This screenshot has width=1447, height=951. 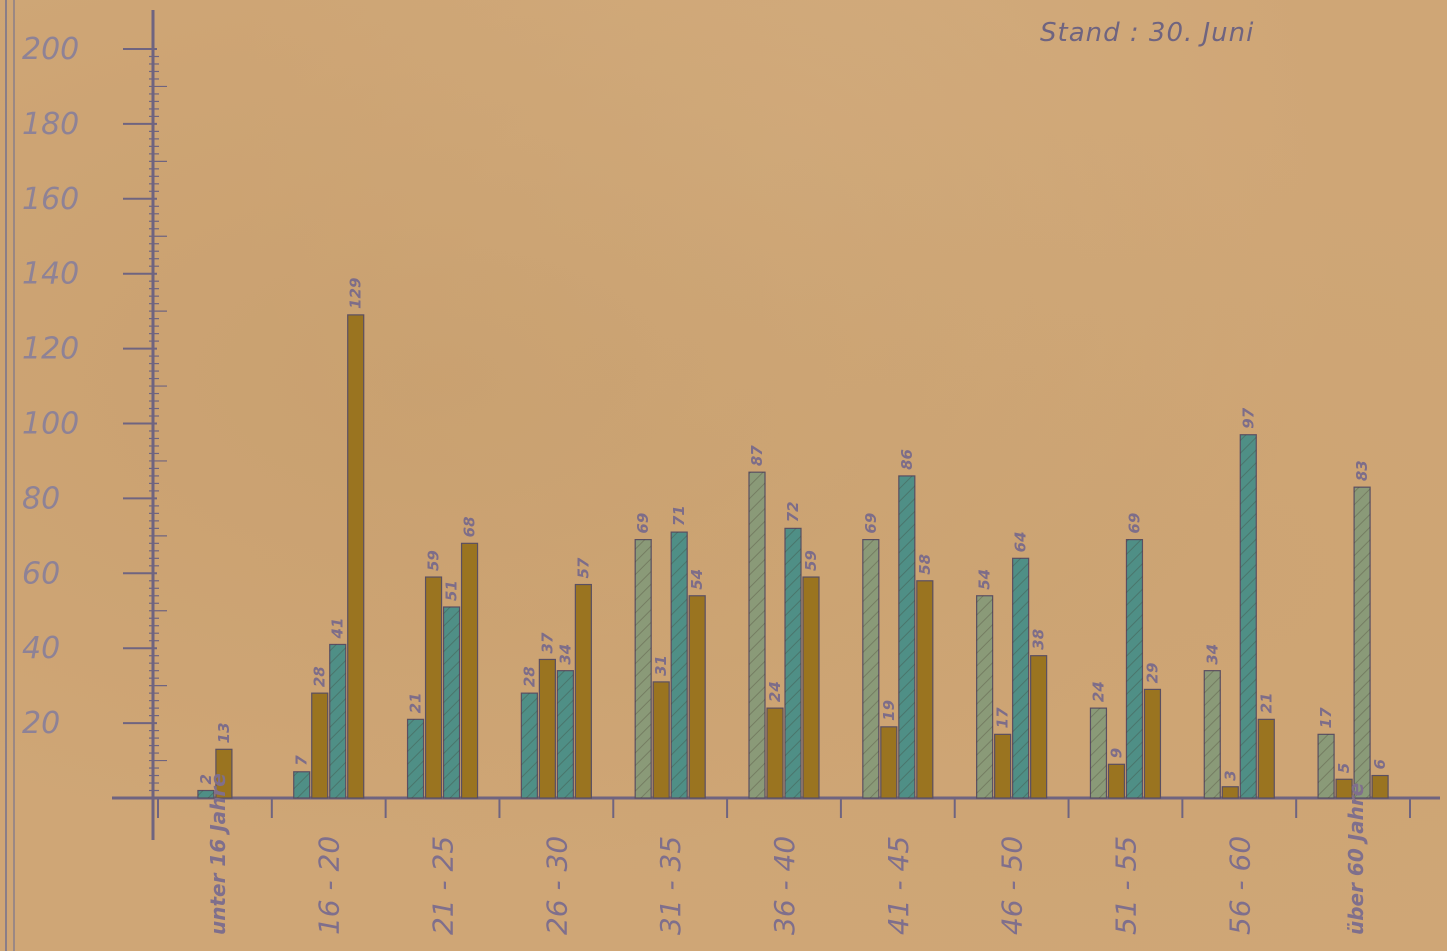 What do you see at coordinates (547, 642) in the screenshot?
I see `bar-value-label: 37` at bounding box center [547, 642].